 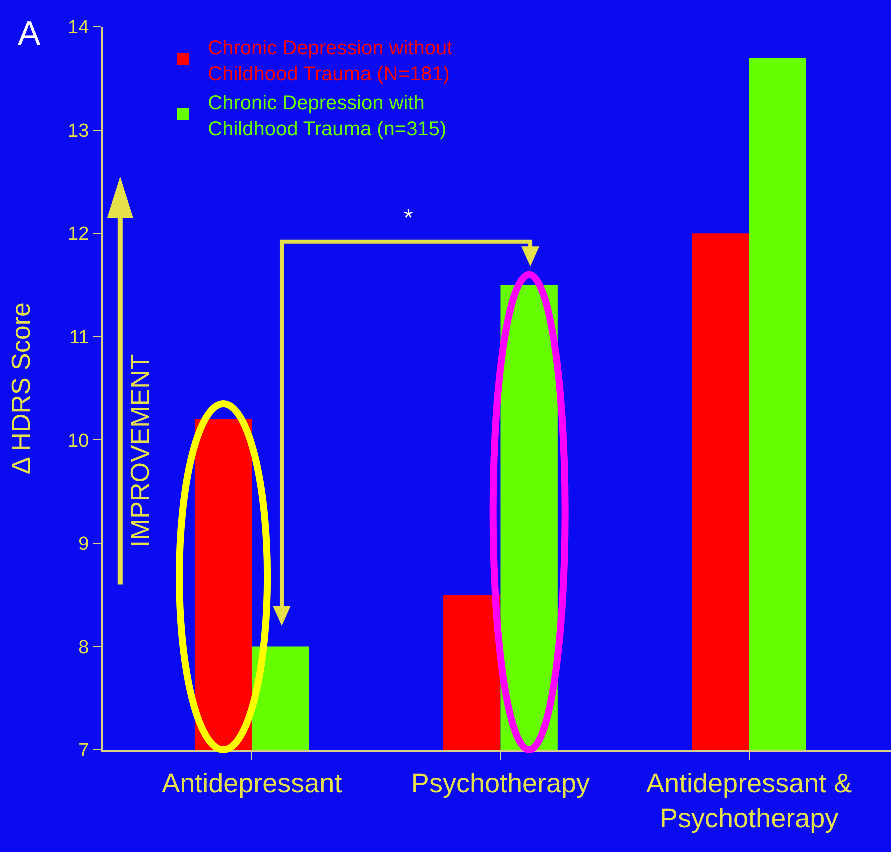 I want to click on x-tick-label: Antidepressant & Psychotherapy, so click(x=749, y=801).